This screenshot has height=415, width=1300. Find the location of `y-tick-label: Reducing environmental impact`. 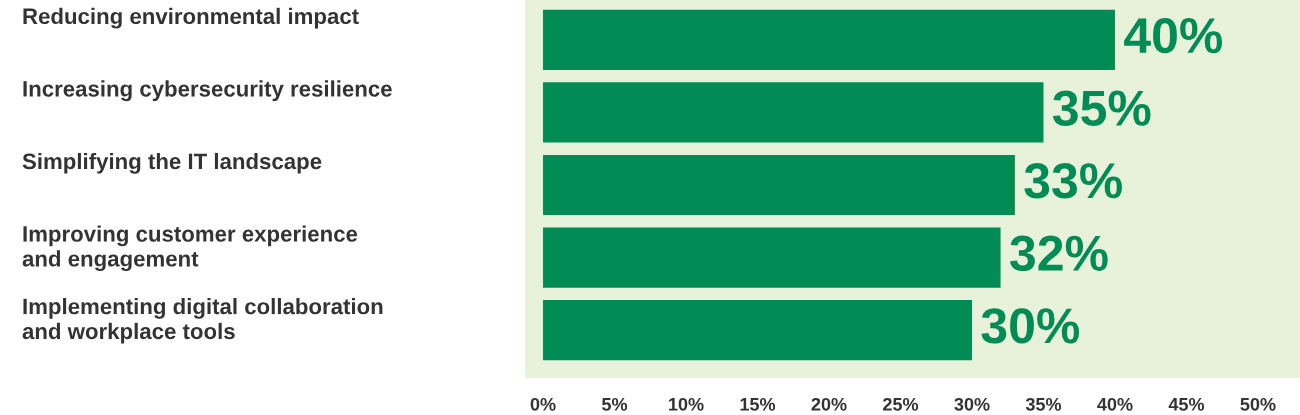

y-tick-label: Reducing environmental impact is located at coordinates (191, 18).